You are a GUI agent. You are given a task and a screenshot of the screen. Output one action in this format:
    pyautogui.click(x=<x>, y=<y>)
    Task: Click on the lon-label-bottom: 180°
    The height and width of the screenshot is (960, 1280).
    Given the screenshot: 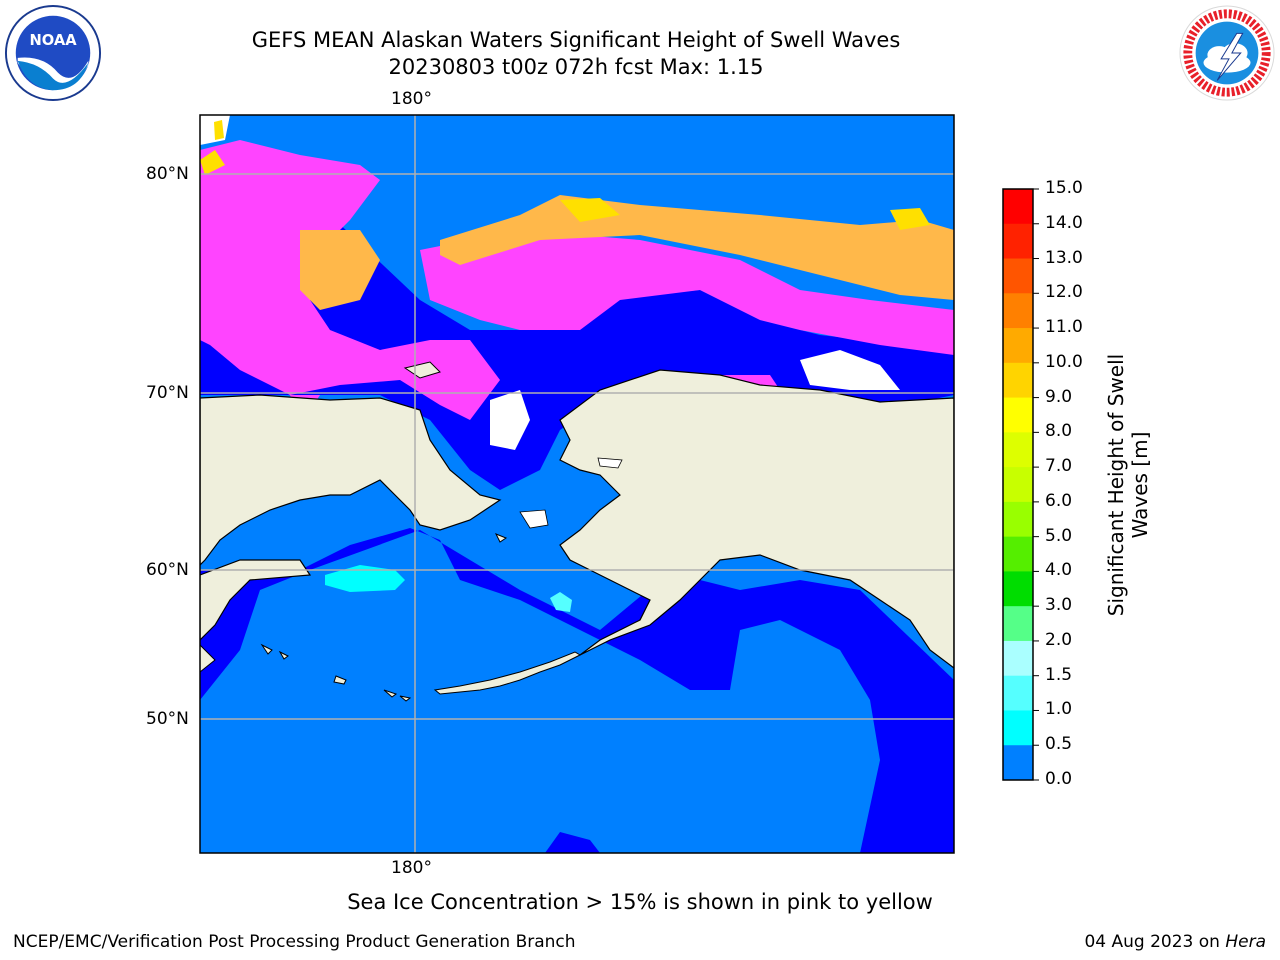 What is the action you would take?
    pyautogui.click(x=411, y=868)
    